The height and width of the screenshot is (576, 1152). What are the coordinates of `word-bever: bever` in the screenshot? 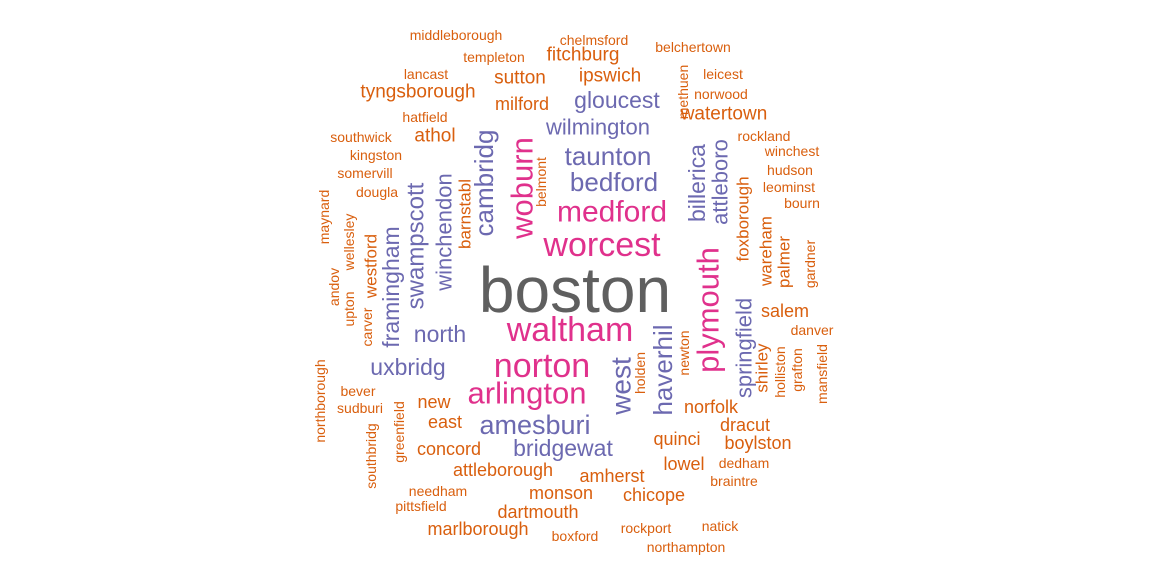 It's located at (357, 391).